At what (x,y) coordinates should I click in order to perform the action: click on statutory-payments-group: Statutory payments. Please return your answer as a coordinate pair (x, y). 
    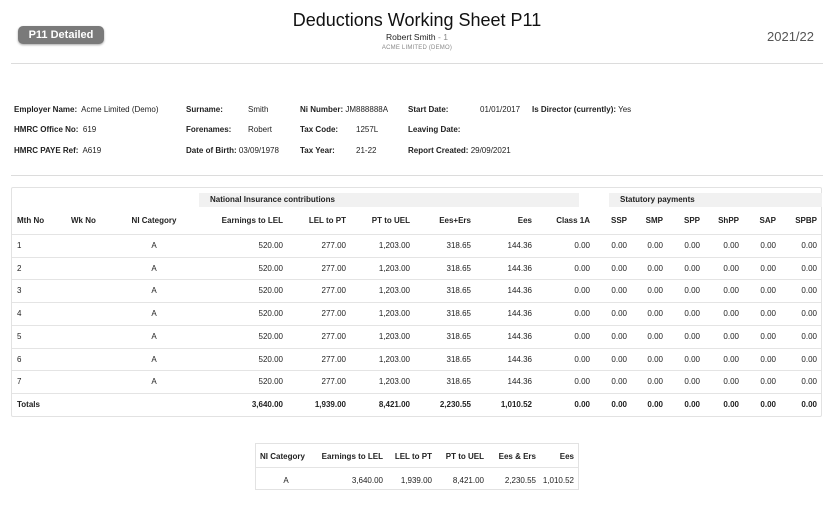
    Looking at the image, I should click on (715, 200).